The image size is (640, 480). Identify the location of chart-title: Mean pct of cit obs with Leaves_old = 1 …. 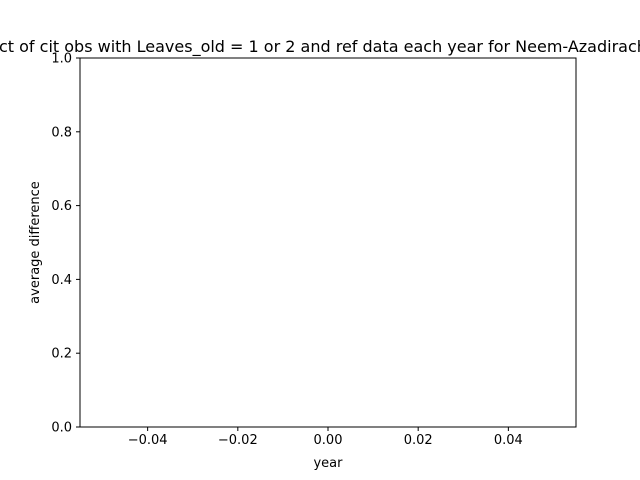
(320, 47).